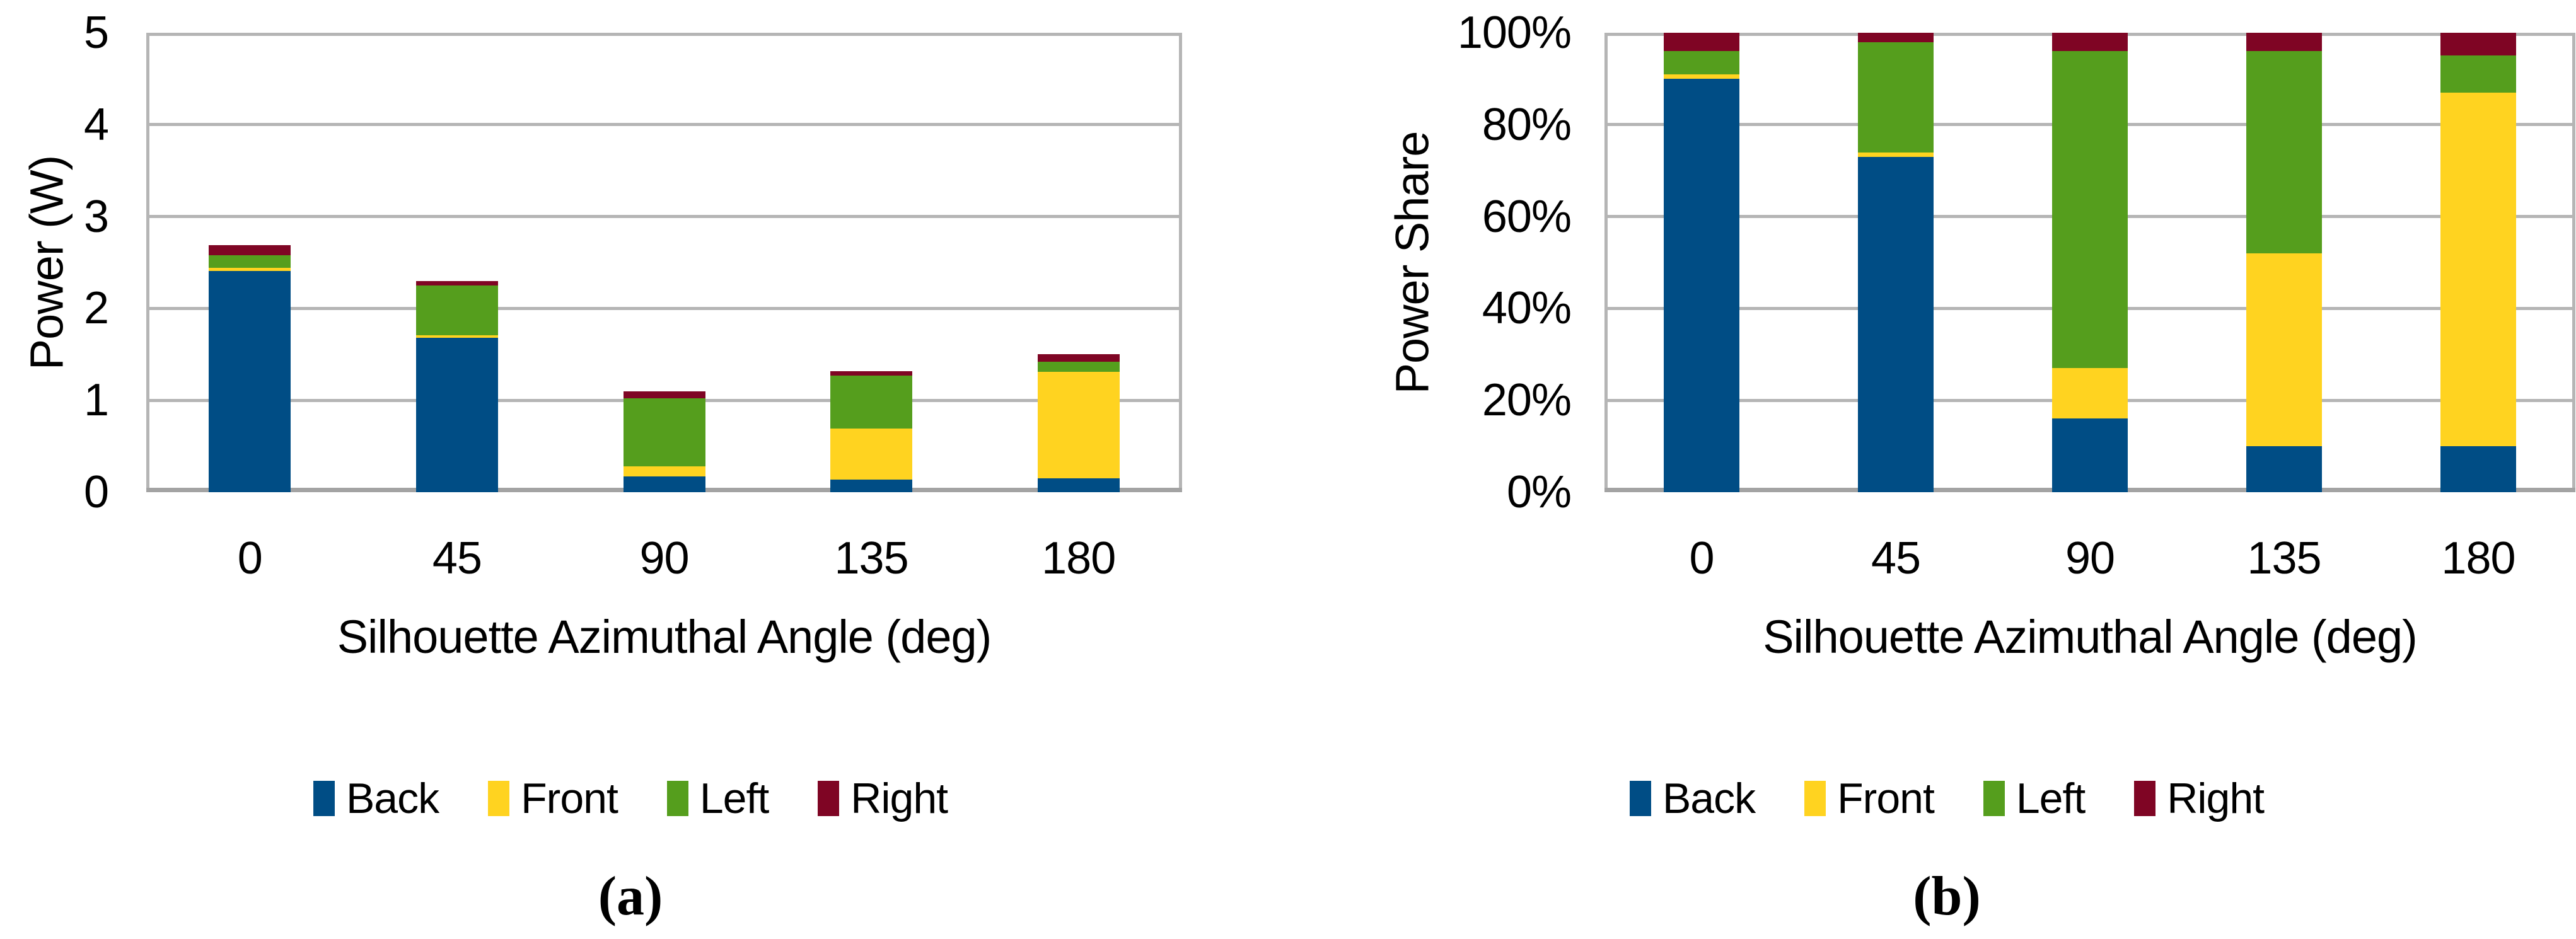 The width and height of the screenshot is (2576, 939). I want to click on y-tick-label: 2, so click(96, 308).